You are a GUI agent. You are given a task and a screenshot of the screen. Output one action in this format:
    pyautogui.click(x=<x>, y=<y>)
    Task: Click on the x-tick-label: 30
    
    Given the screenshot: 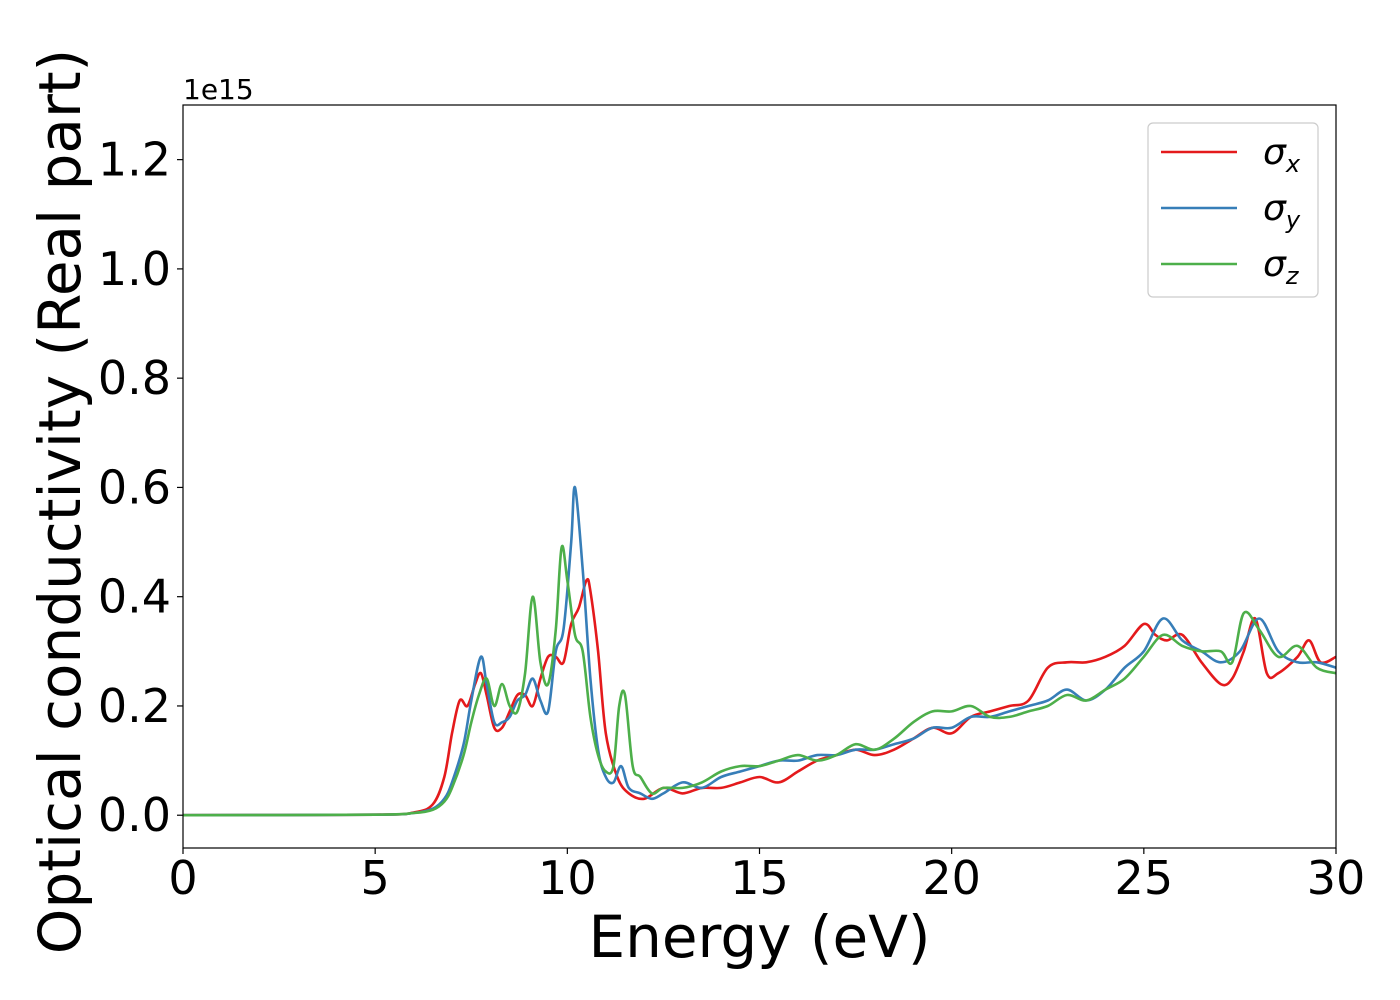 What is the action you would take?
    pyautogui.click(x=1336, y=878)
    